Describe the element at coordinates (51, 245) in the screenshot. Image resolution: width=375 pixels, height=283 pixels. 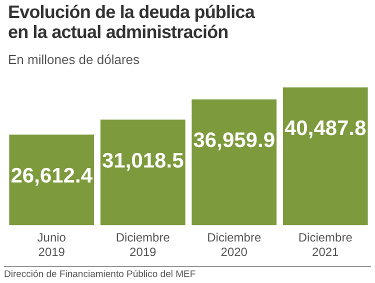
I see `x-tick-label: Junio 2019` at that location.